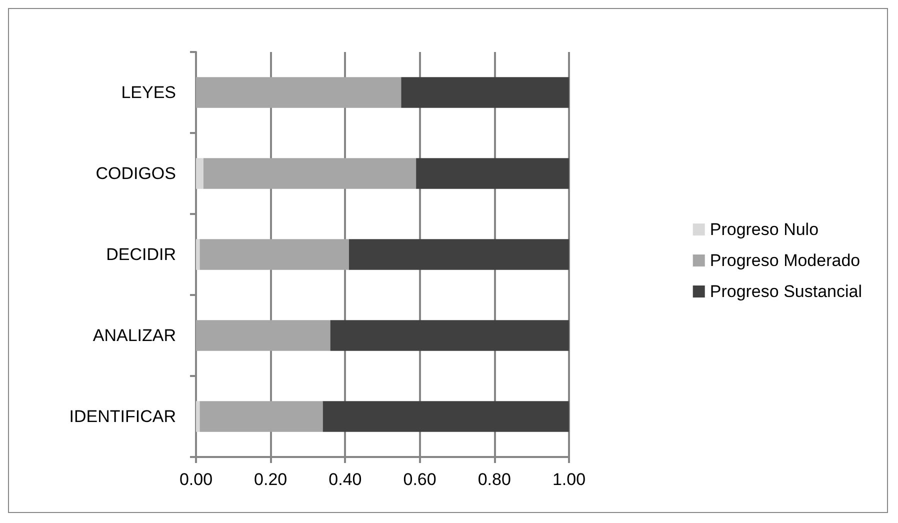  I want to click on legend-label: Progreso Moderado, so click(785, 260).